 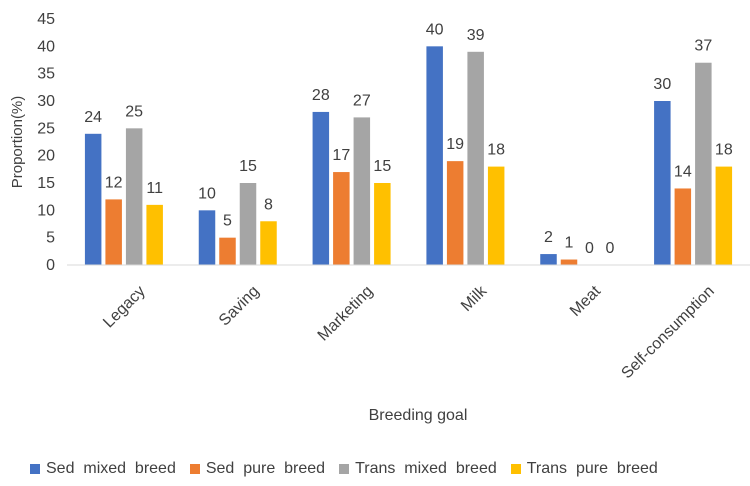 What do you see at coordinates (46, 101) in the screenshot?
I see `y-tick-label: 30` at bounding box center [46, 101].